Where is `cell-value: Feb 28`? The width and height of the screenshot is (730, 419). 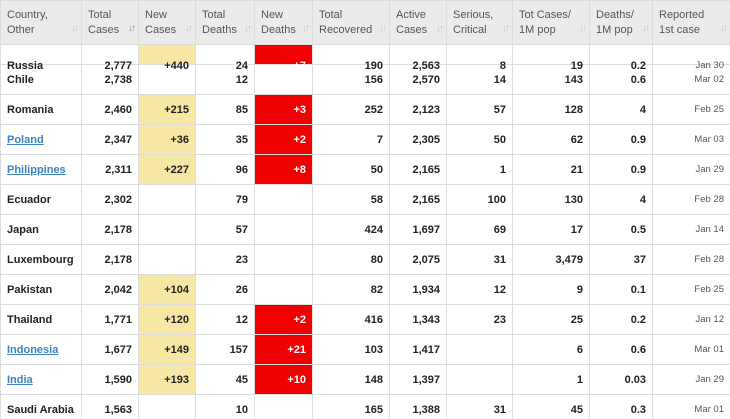 cell-value: Feb 28 is located at coordinates (709, 199).